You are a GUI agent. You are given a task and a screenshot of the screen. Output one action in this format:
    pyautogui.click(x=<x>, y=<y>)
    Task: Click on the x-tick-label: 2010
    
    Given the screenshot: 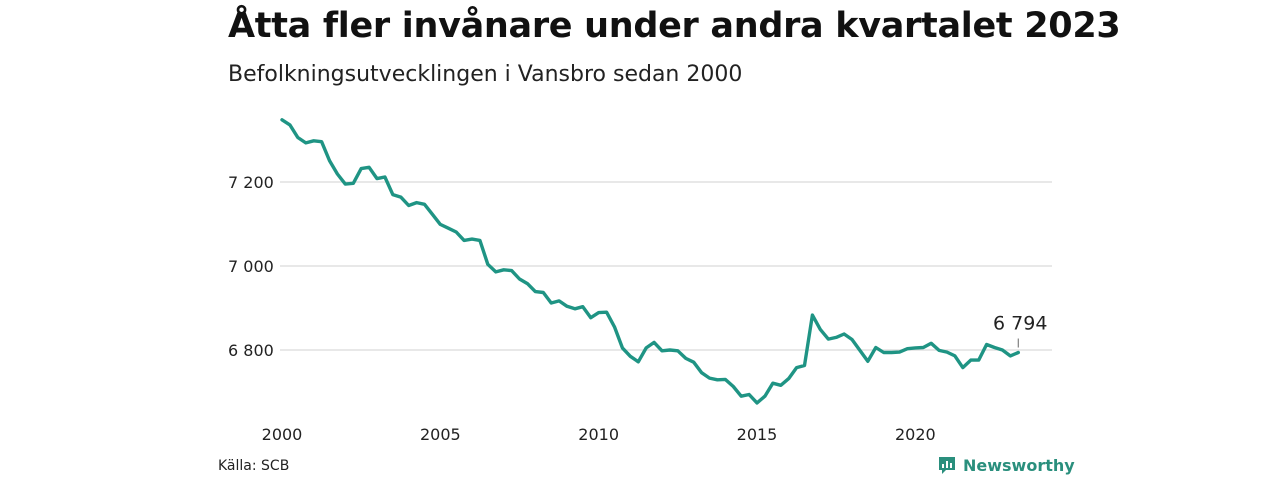 What is the action you would take?
    pyautogui.click(x=598, y=434)
    